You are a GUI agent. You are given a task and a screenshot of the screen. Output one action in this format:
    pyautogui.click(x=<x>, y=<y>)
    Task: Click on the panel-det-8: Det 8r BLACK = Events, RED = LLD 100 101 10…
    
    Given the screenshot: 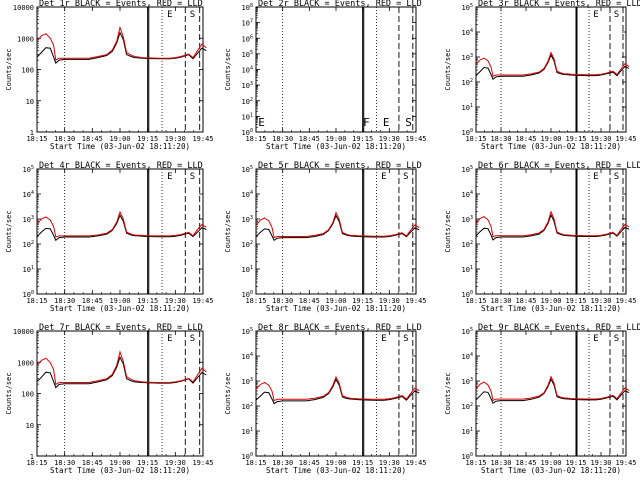 What is the action you would take?
    pyautogui.click(x=325, y=399)
    